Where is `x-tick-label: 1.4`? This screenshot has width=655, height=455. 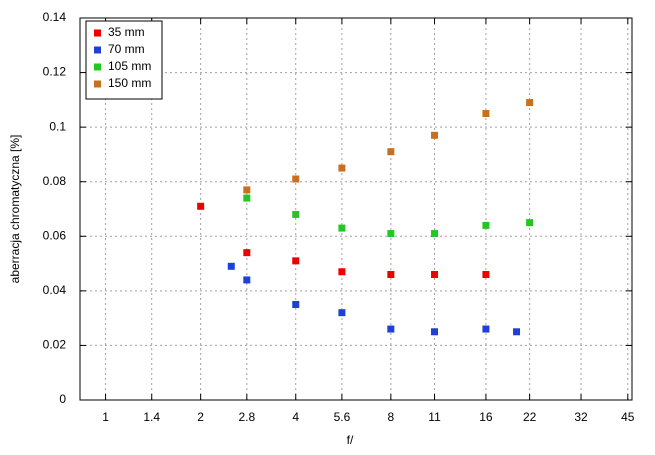
x-tick-label: 1.4 is located at coordinates (151, 417).